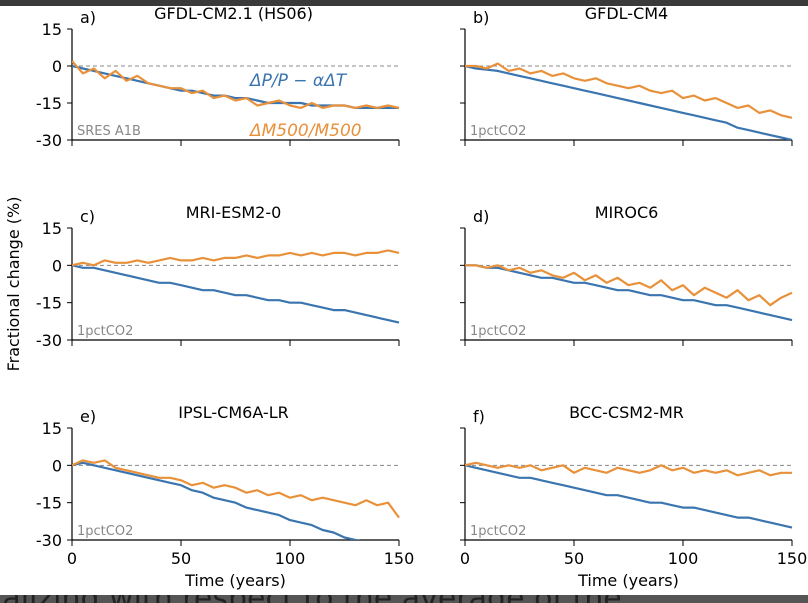  What do you see at coordinates (481, 17) in the screenshot?
I see `panel-label: b)` at bounding box center [481, 17].